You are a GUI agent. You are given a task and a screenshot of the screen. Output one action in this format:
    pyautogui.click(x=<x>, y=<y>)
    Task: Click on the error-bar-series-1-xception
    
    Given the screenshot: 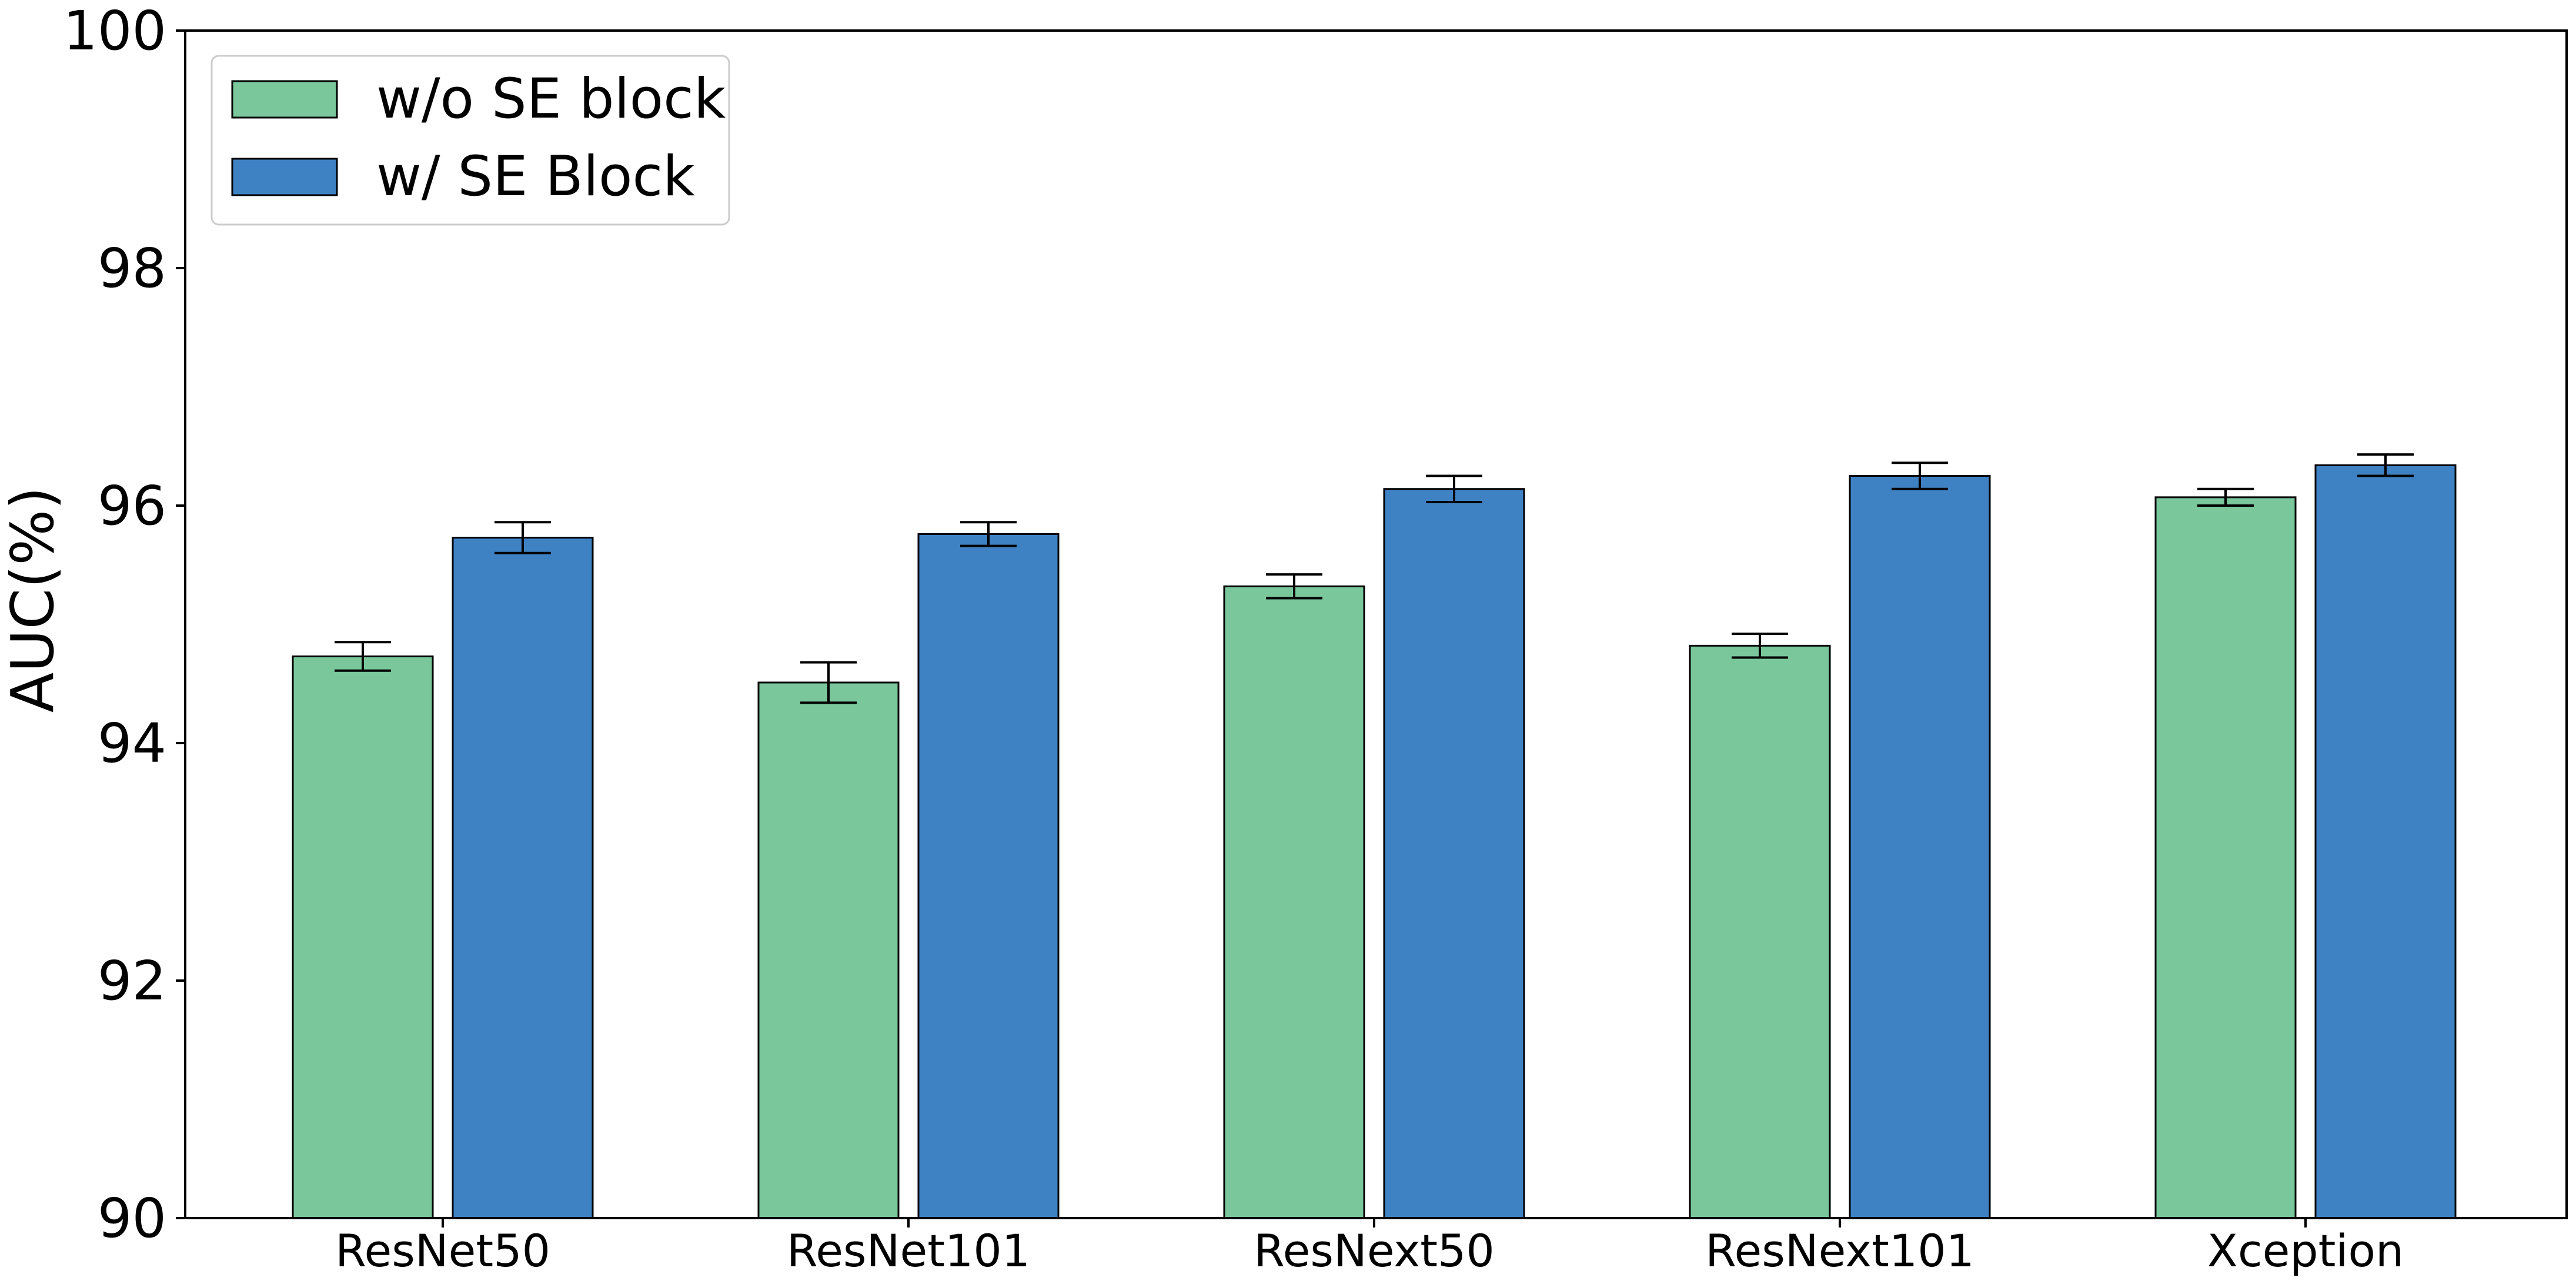 What is the action you would take?
    pyautogui.click(x=2225, y=497)
    